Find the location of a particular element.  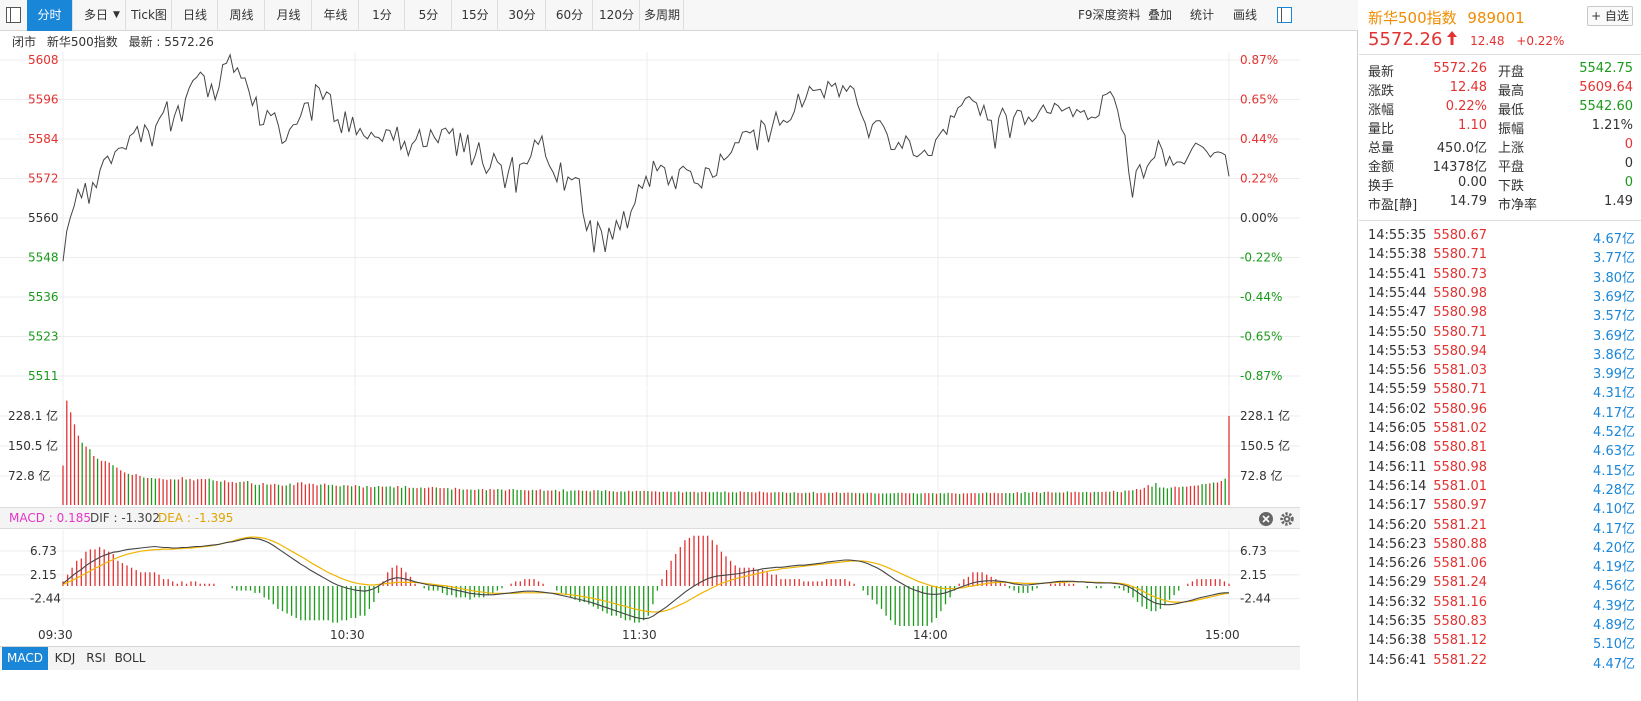

quote-value: 1.10 is located at coordinates (1472, 125).